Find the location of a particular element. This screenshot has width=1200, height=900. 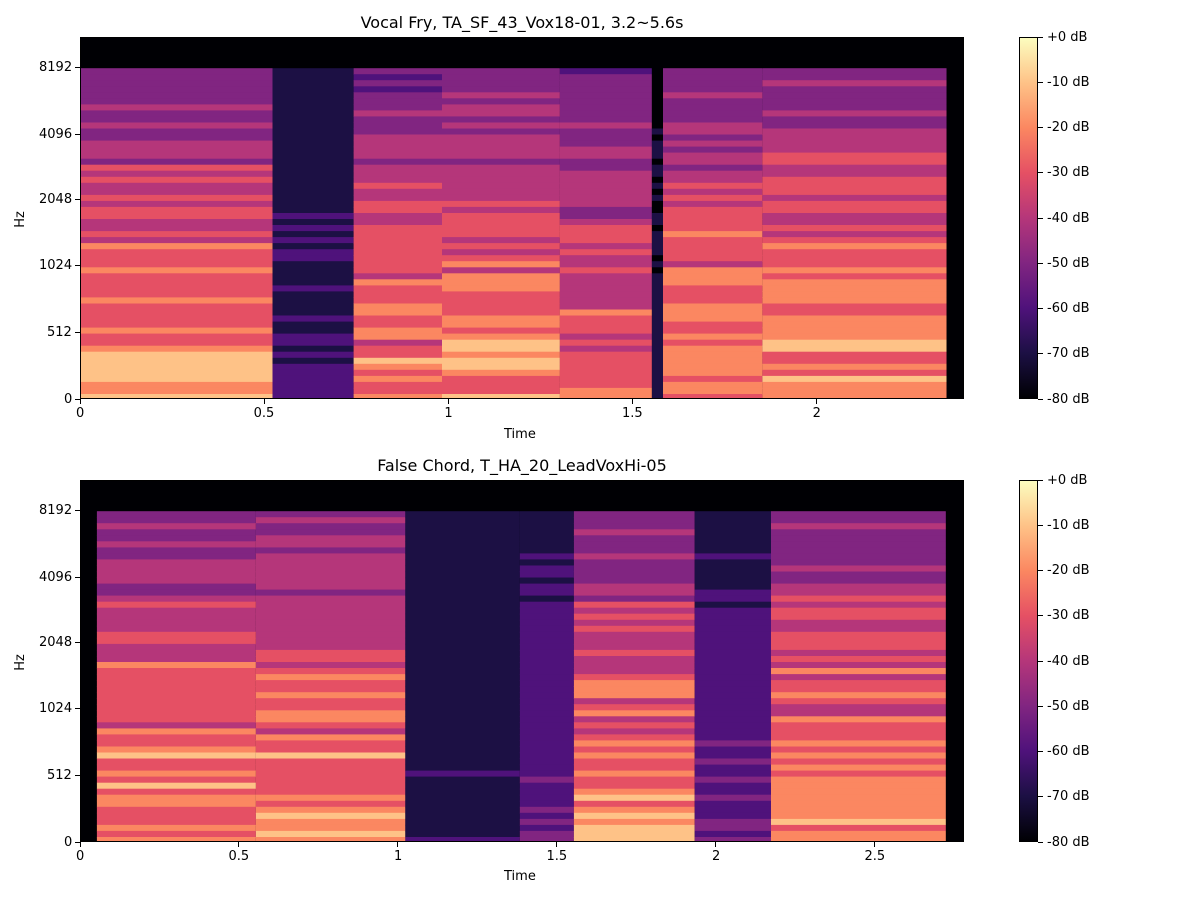

y-tick-label: 4096 is located at coordinates (56, 134).